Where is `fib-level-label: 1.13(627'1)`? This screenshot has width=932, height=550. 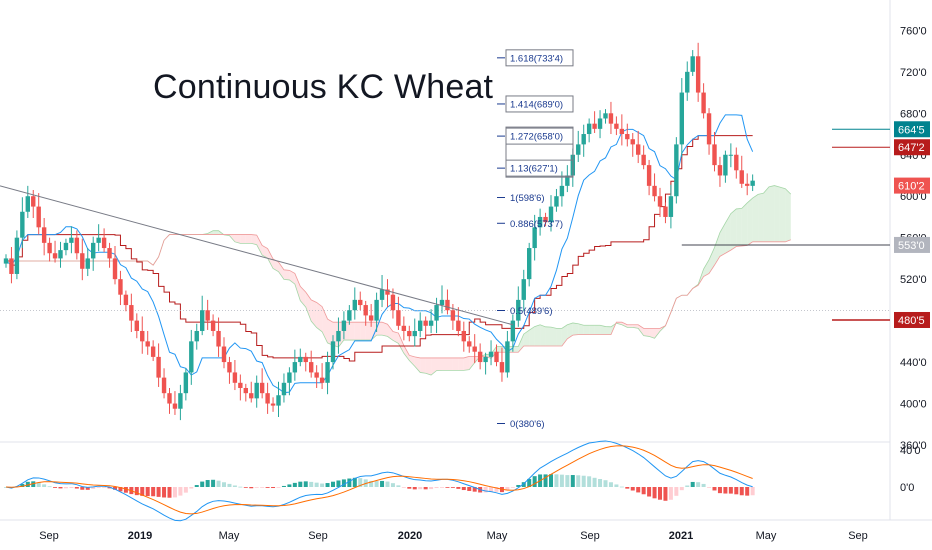 fib-level-label: 1.13(627'1) is located at coordinates (534, 169).